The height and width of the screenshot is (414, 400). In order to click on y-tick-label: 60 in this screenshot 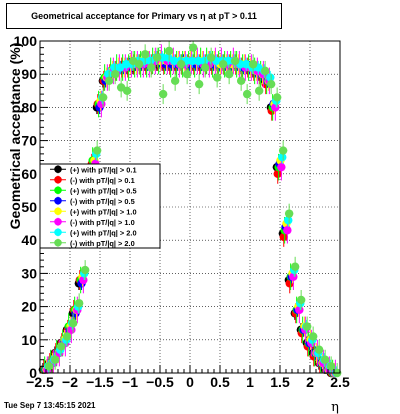, I will do `click(29, 174)`.